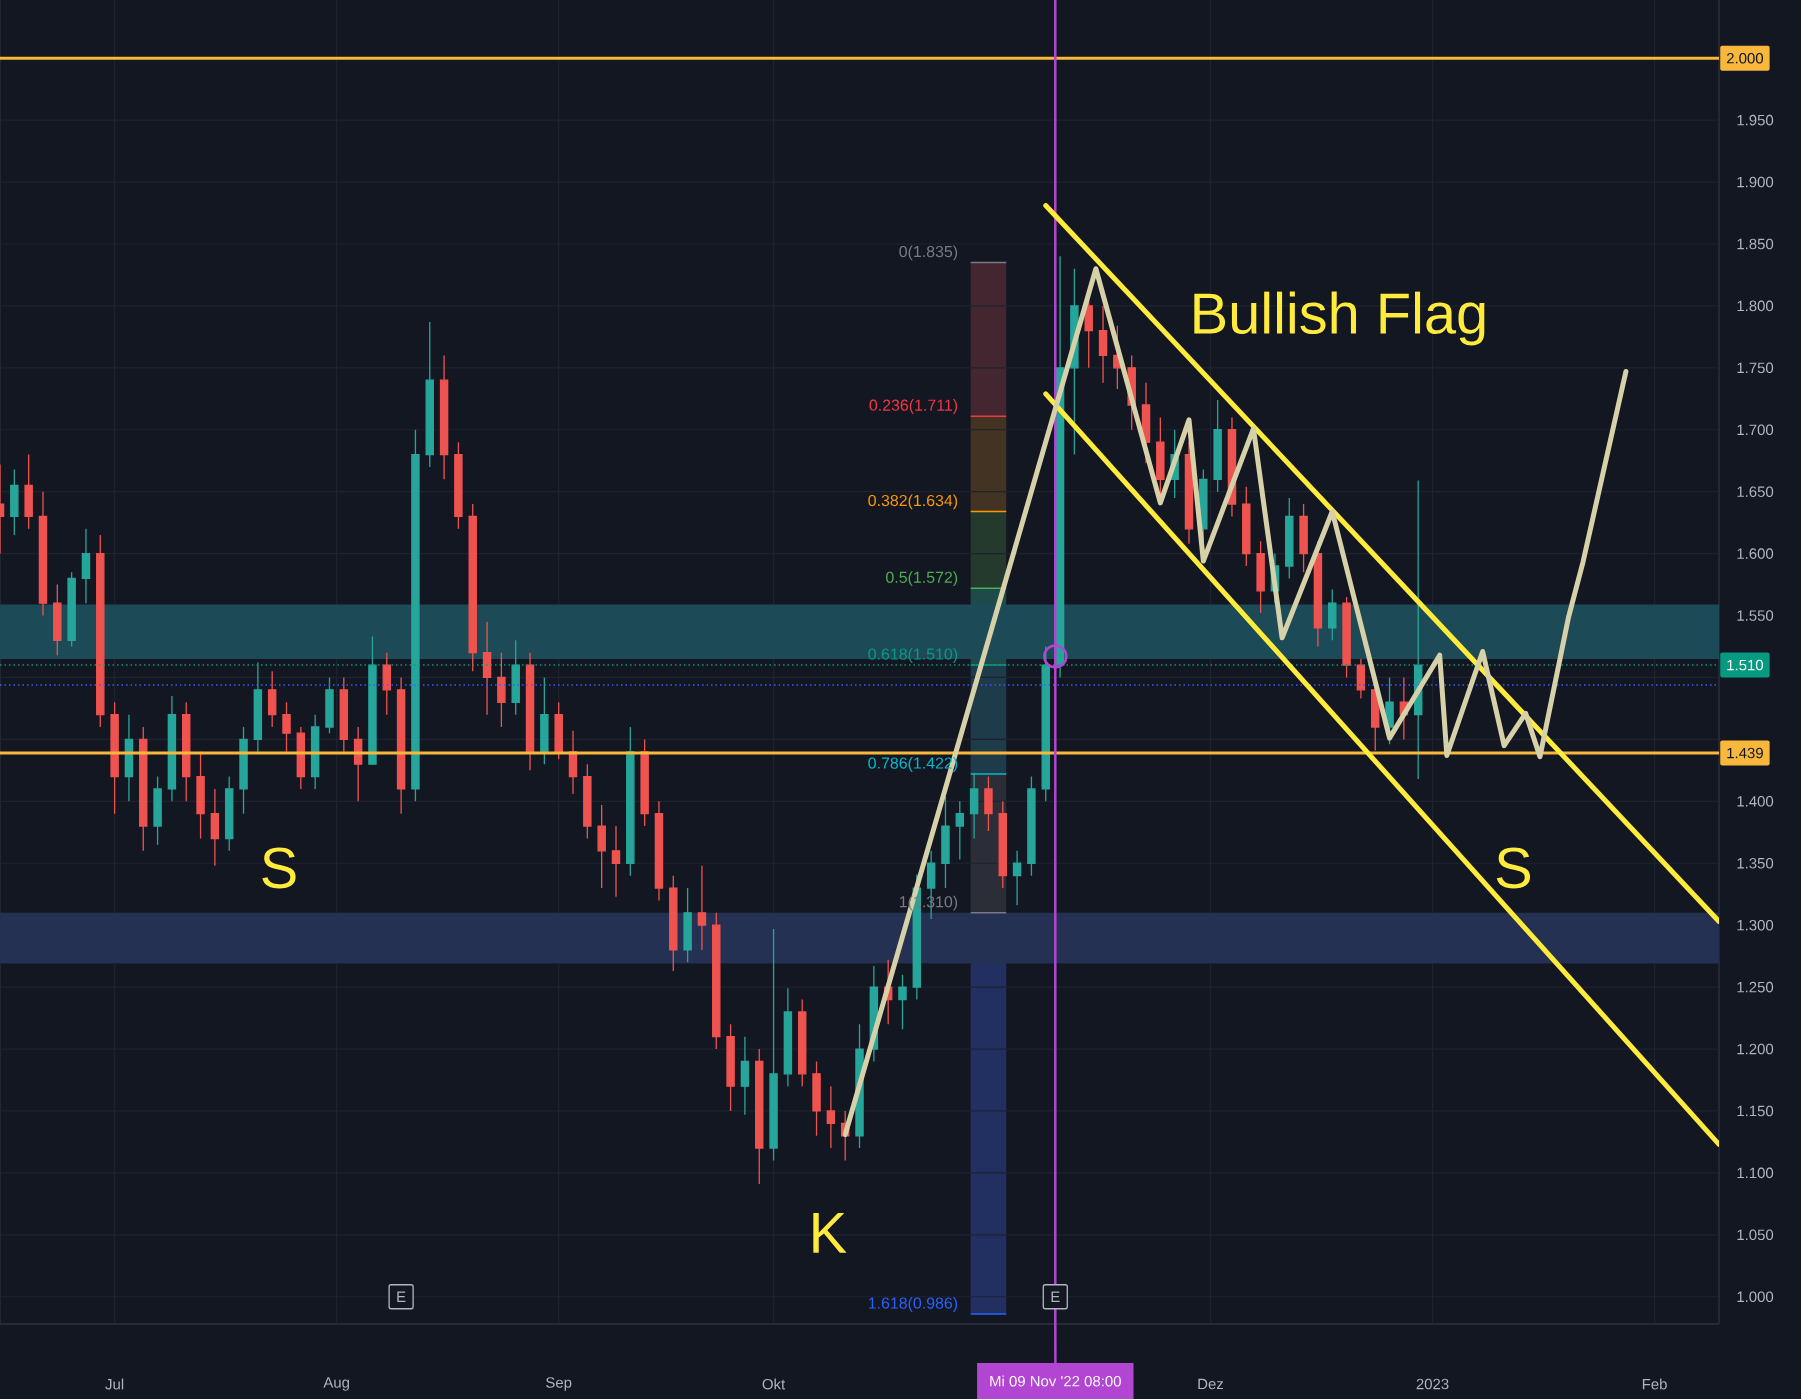  Describe the element at coordinates (1755, 1173) in the screenshot. I see `y-tick-label: 1.100` at that location.